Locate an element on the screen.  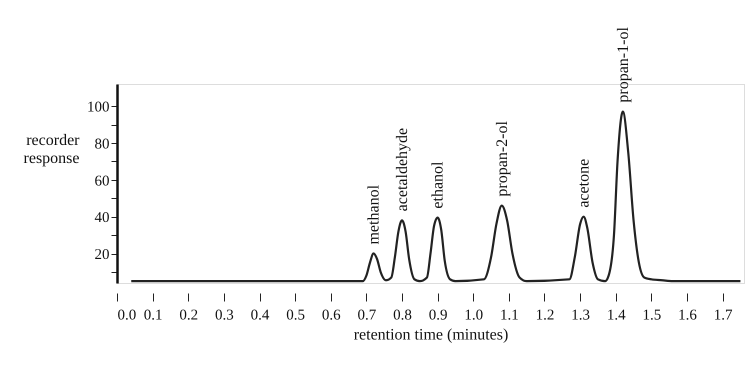
x-tick-label: 0.7 is located at coordinates (367, 316).